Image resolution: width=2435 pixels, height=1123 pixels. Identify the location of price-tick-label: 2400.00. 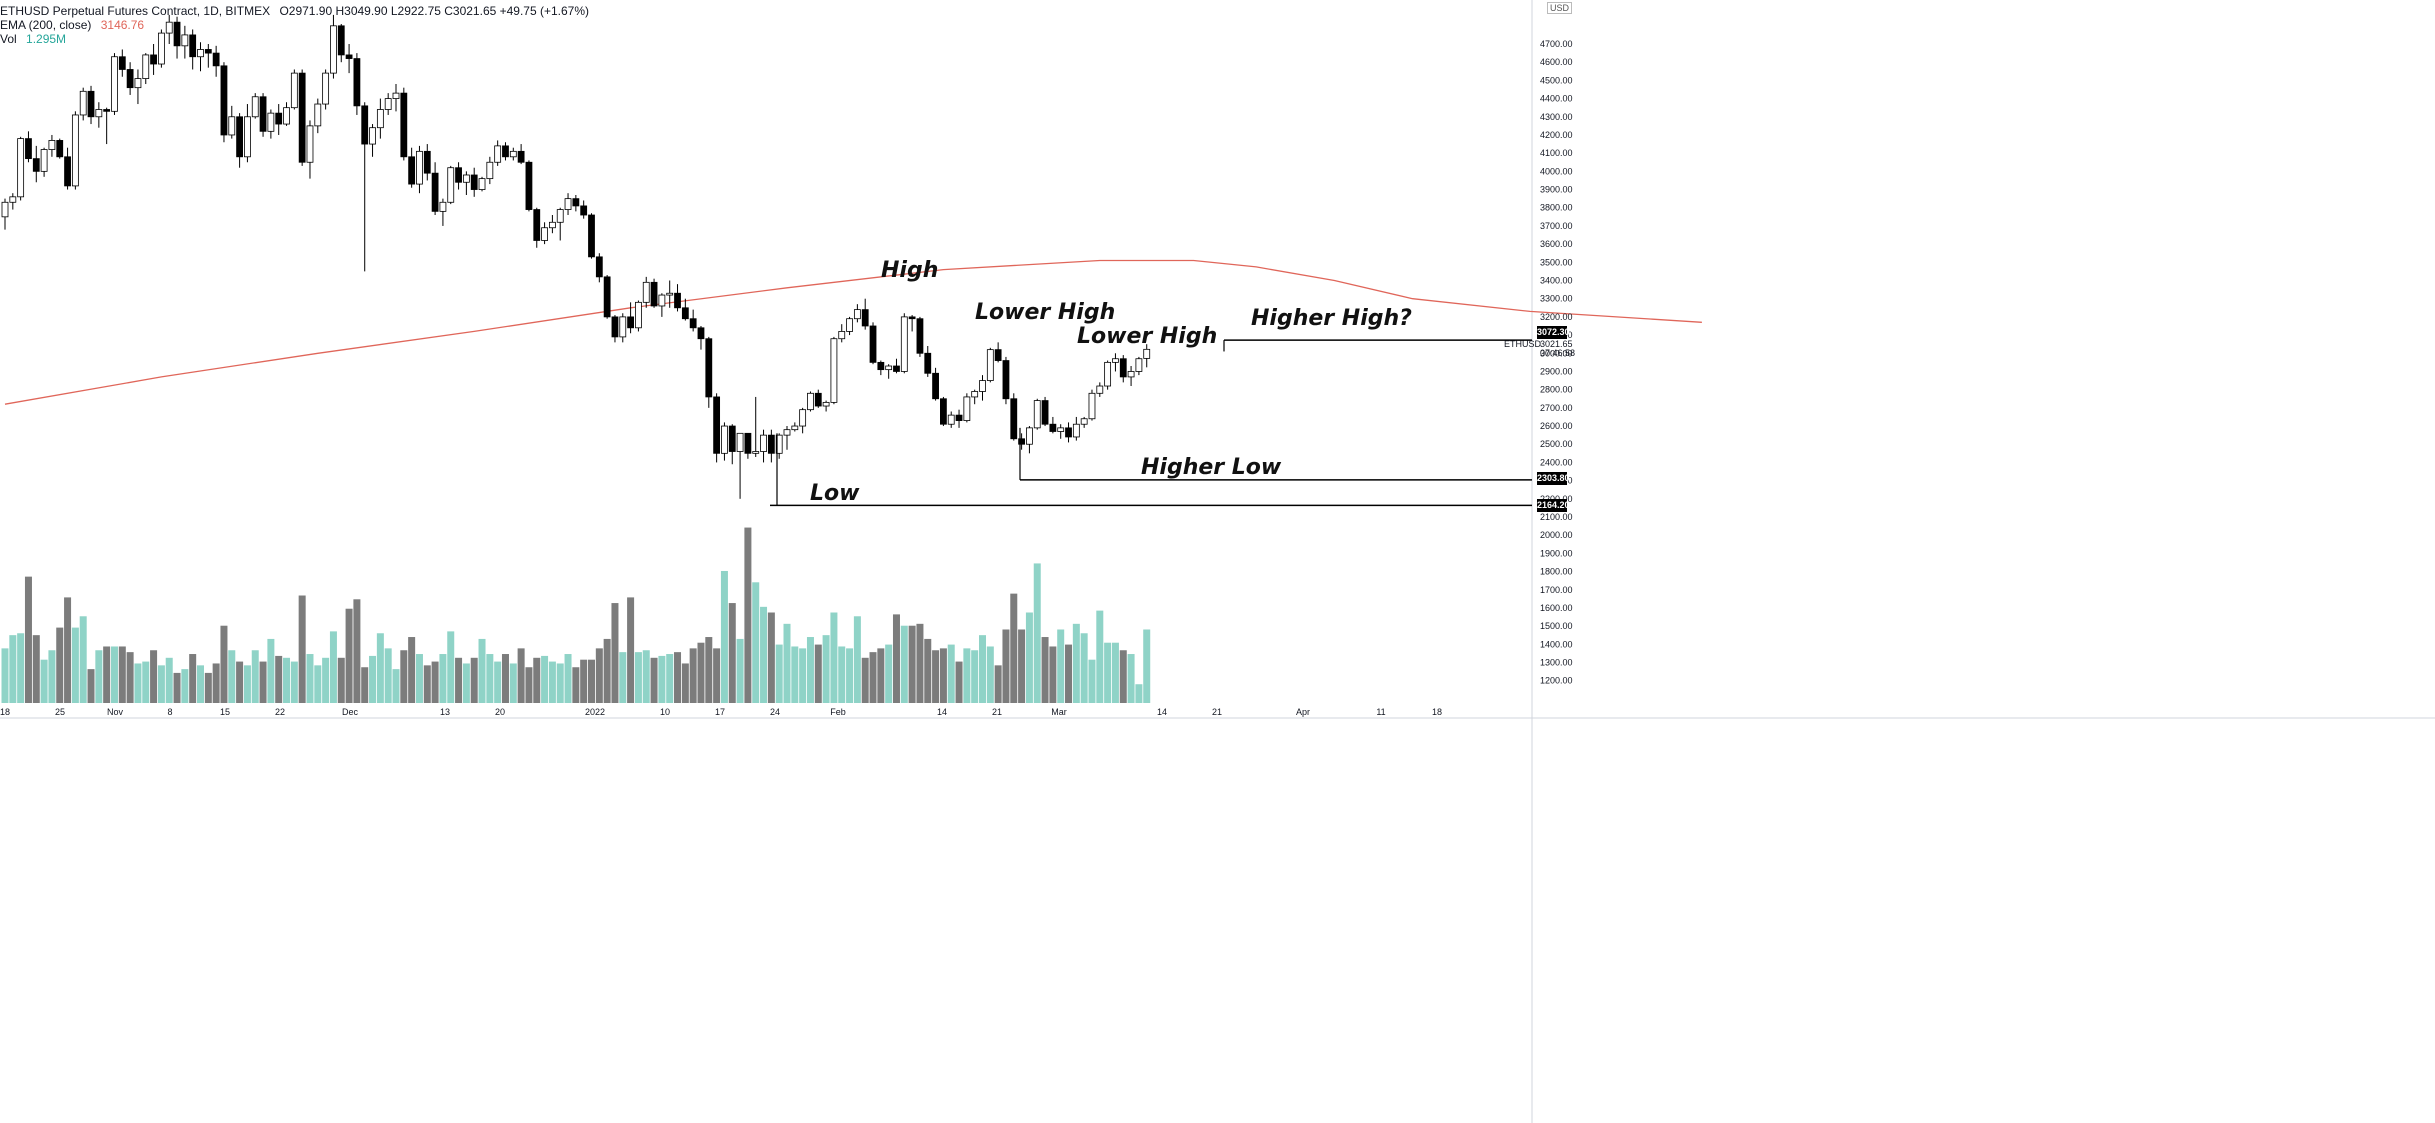
(1556, 462).